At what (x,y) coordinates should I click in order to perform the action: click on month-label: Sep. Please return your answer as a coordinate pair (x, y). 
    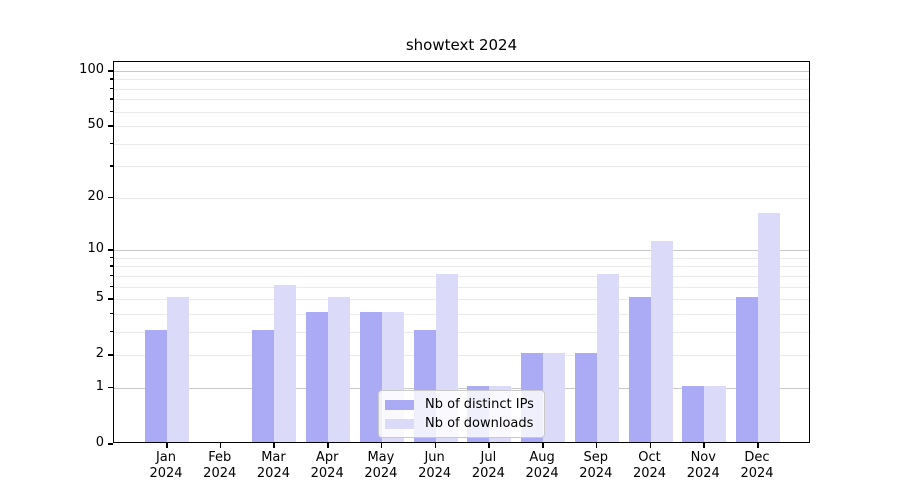
    Looking at the image, I should click on (596, 457).